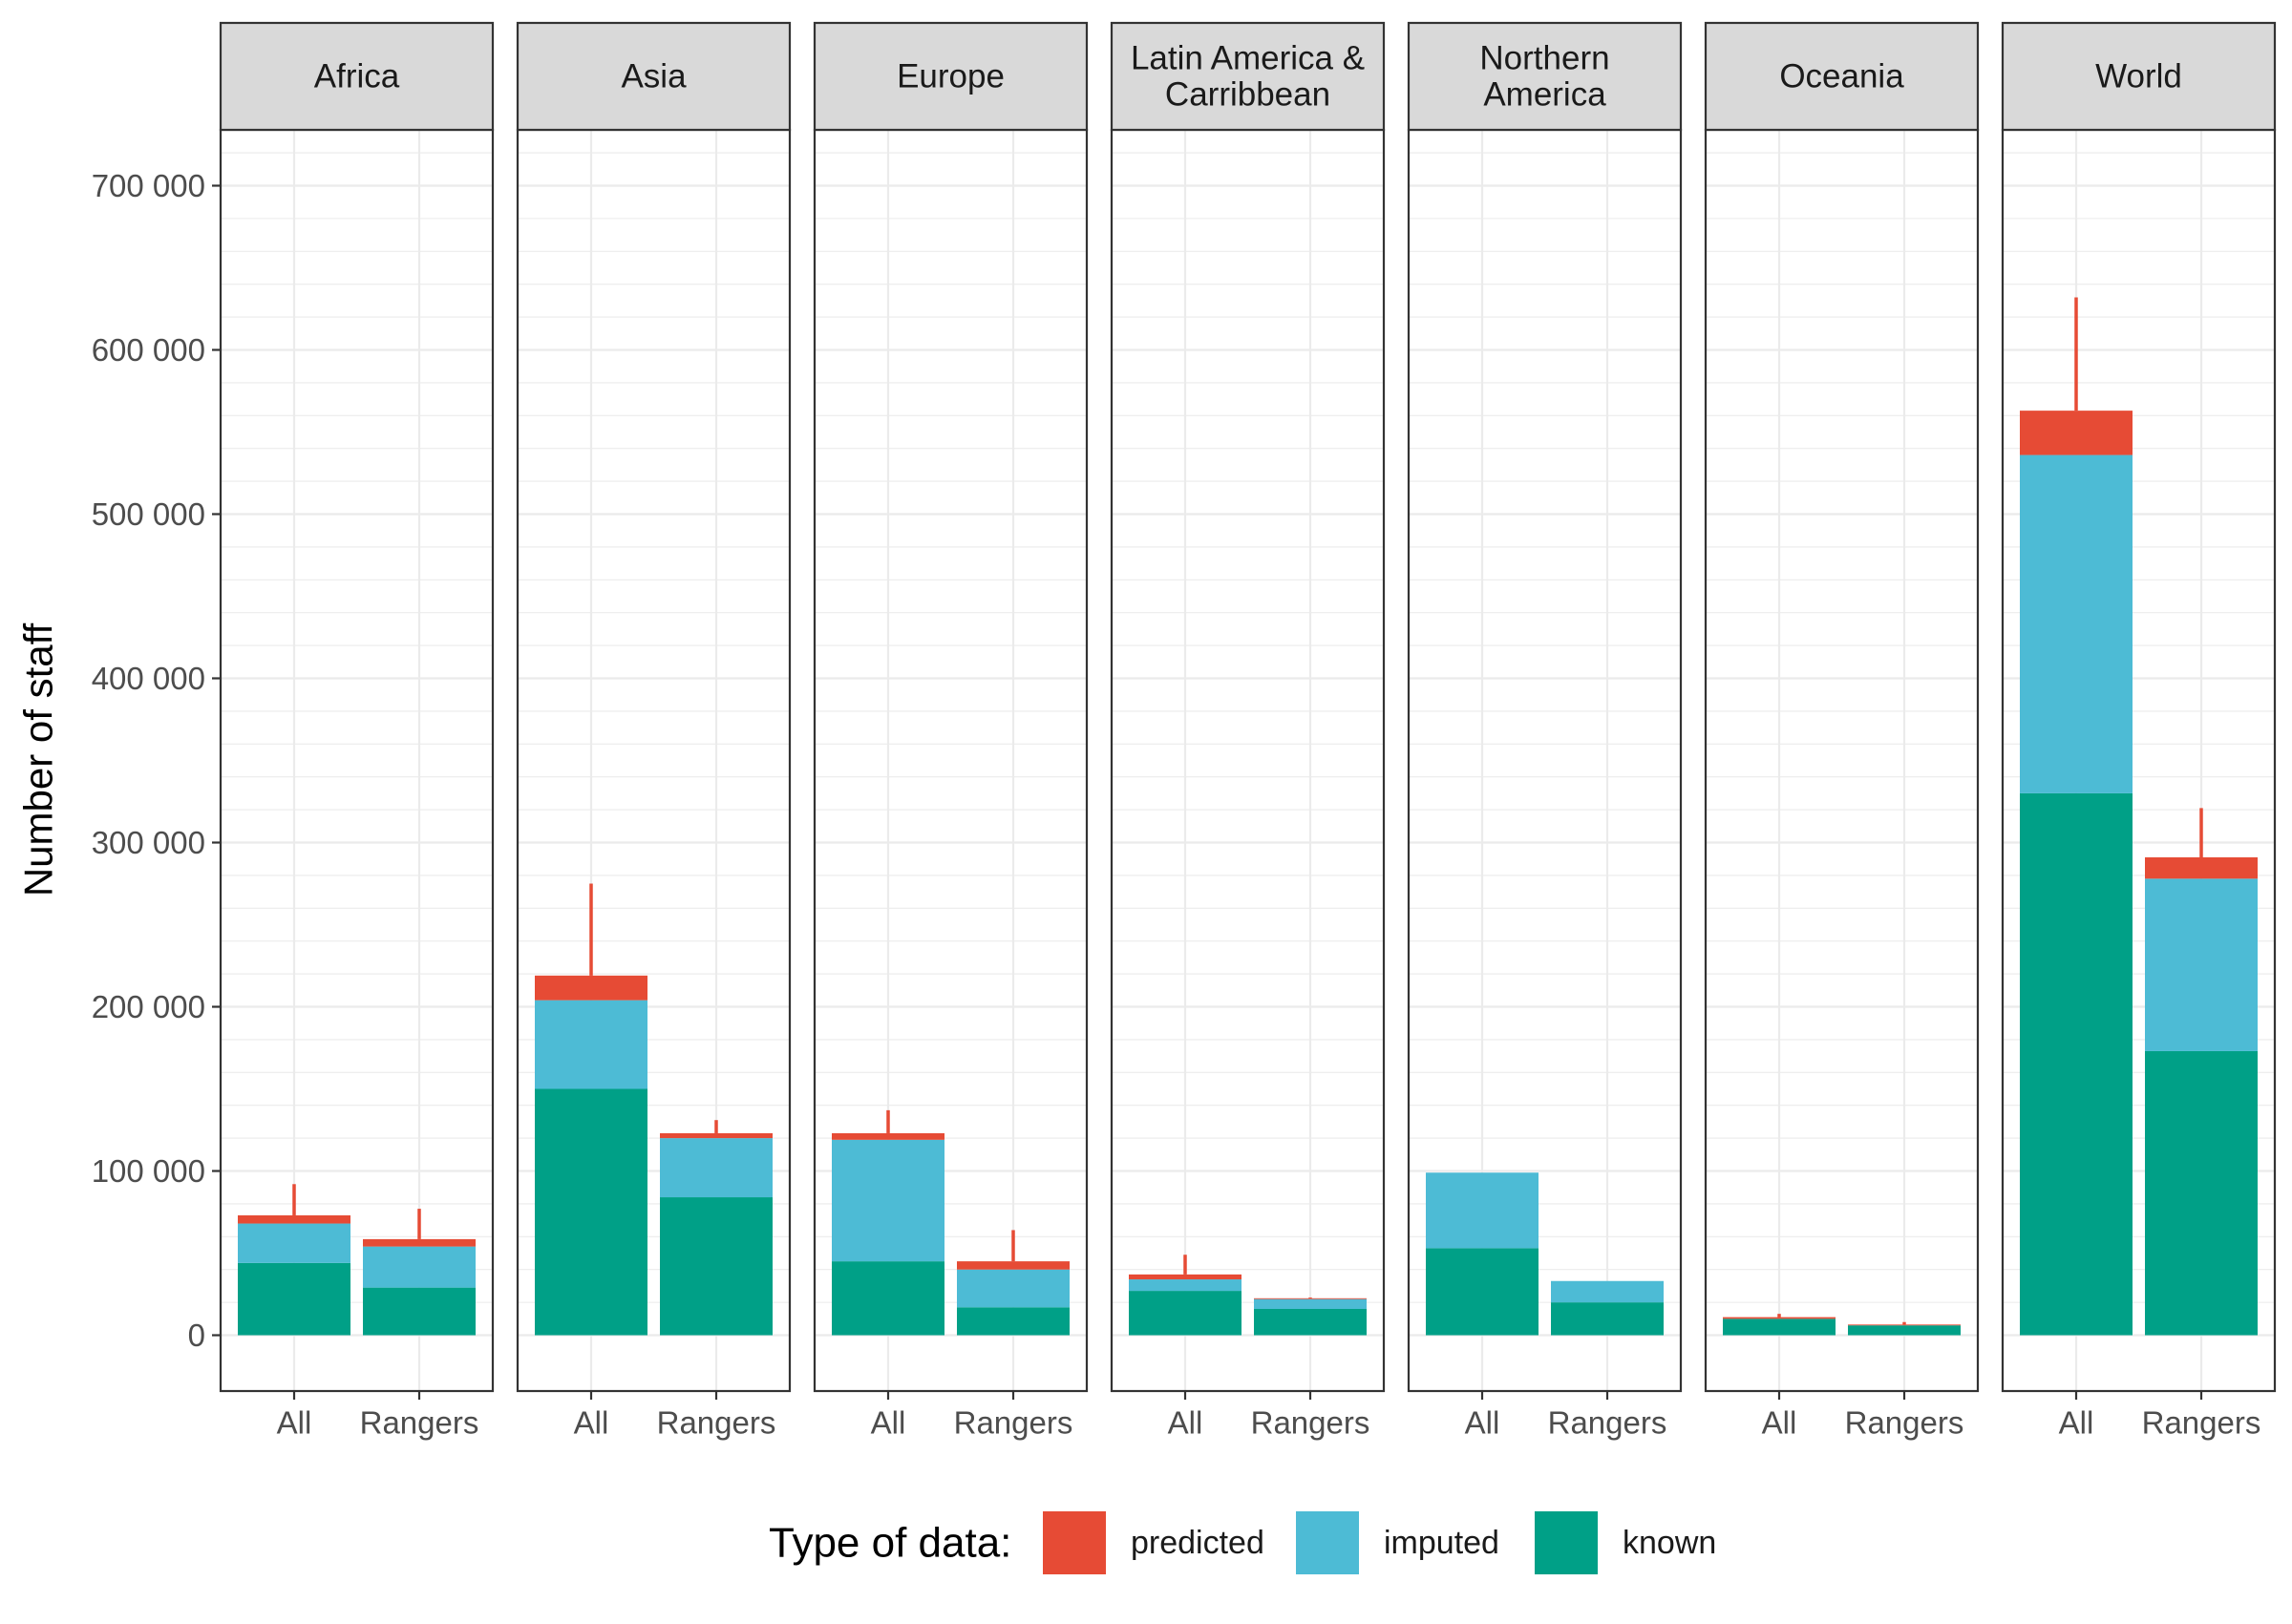  What do you see at coordinates (148, 678) in the screenshot?
I see `y-tick-label: 400 000` at bounding box center [148, 678].